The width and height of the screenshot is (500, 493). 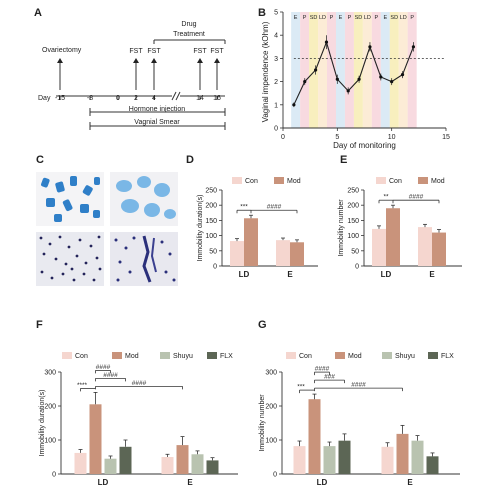 I want to click on chart-f-y-tick-label: 0, so click(x=54, y=475).